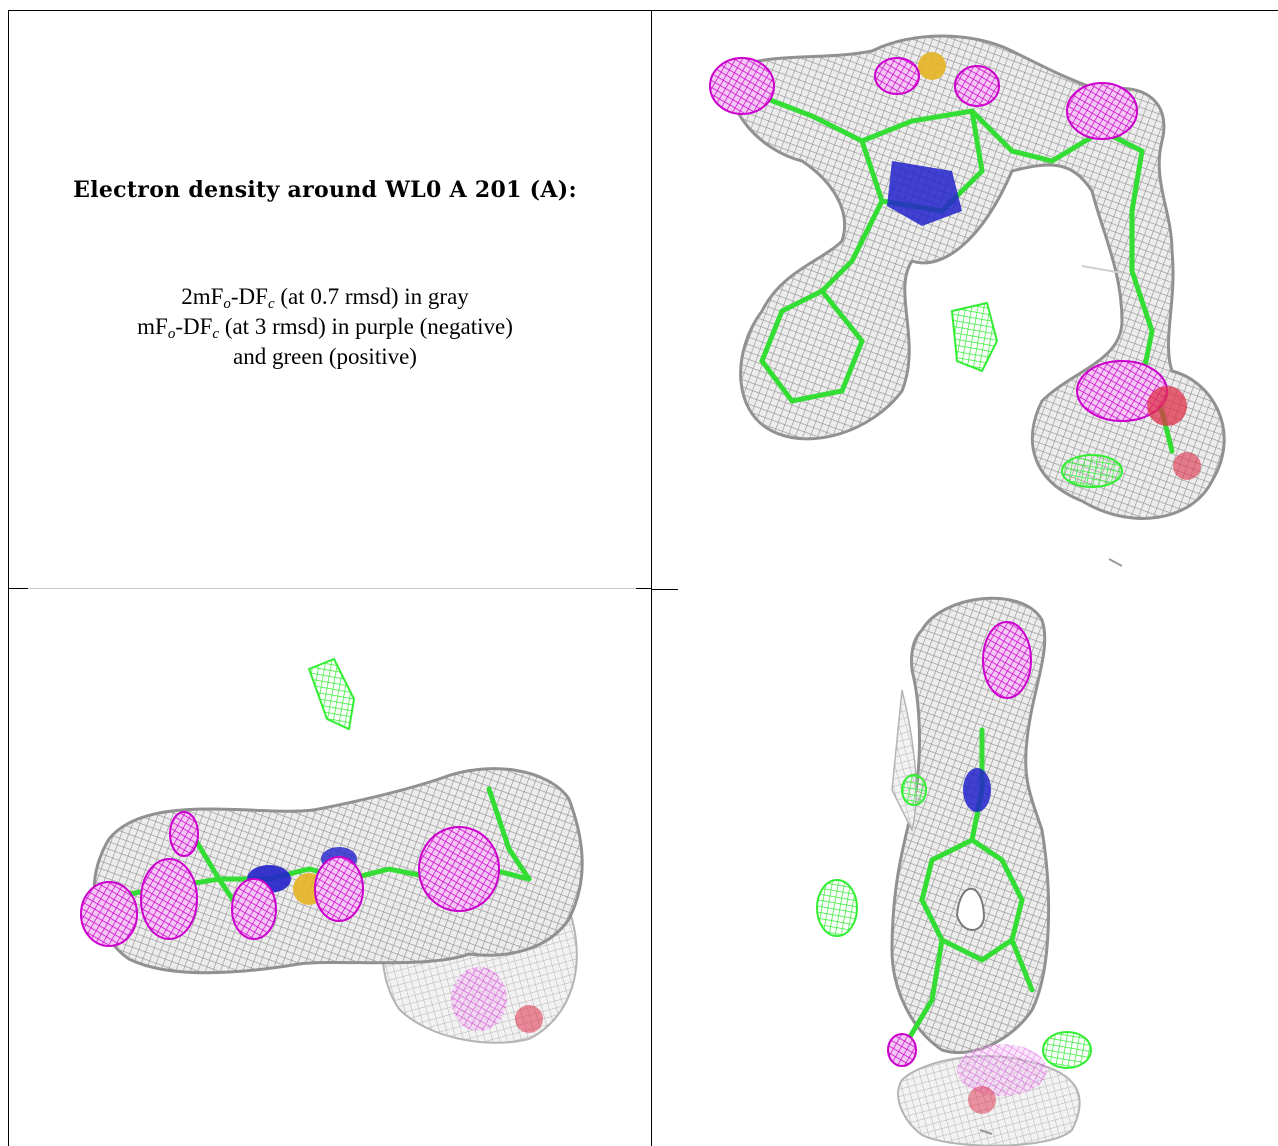 This screenshot has width=1278, height=1146. I want to click on table-divider-horizontal-right, so click(665, 589).